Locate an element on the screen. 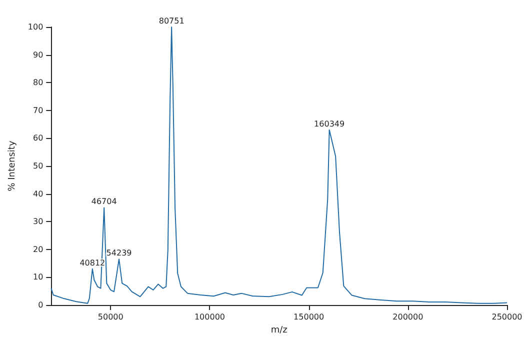 The width and height of the screenshot is (531, 343). y-tick-label: 20 is located at coordinates (38, 249).